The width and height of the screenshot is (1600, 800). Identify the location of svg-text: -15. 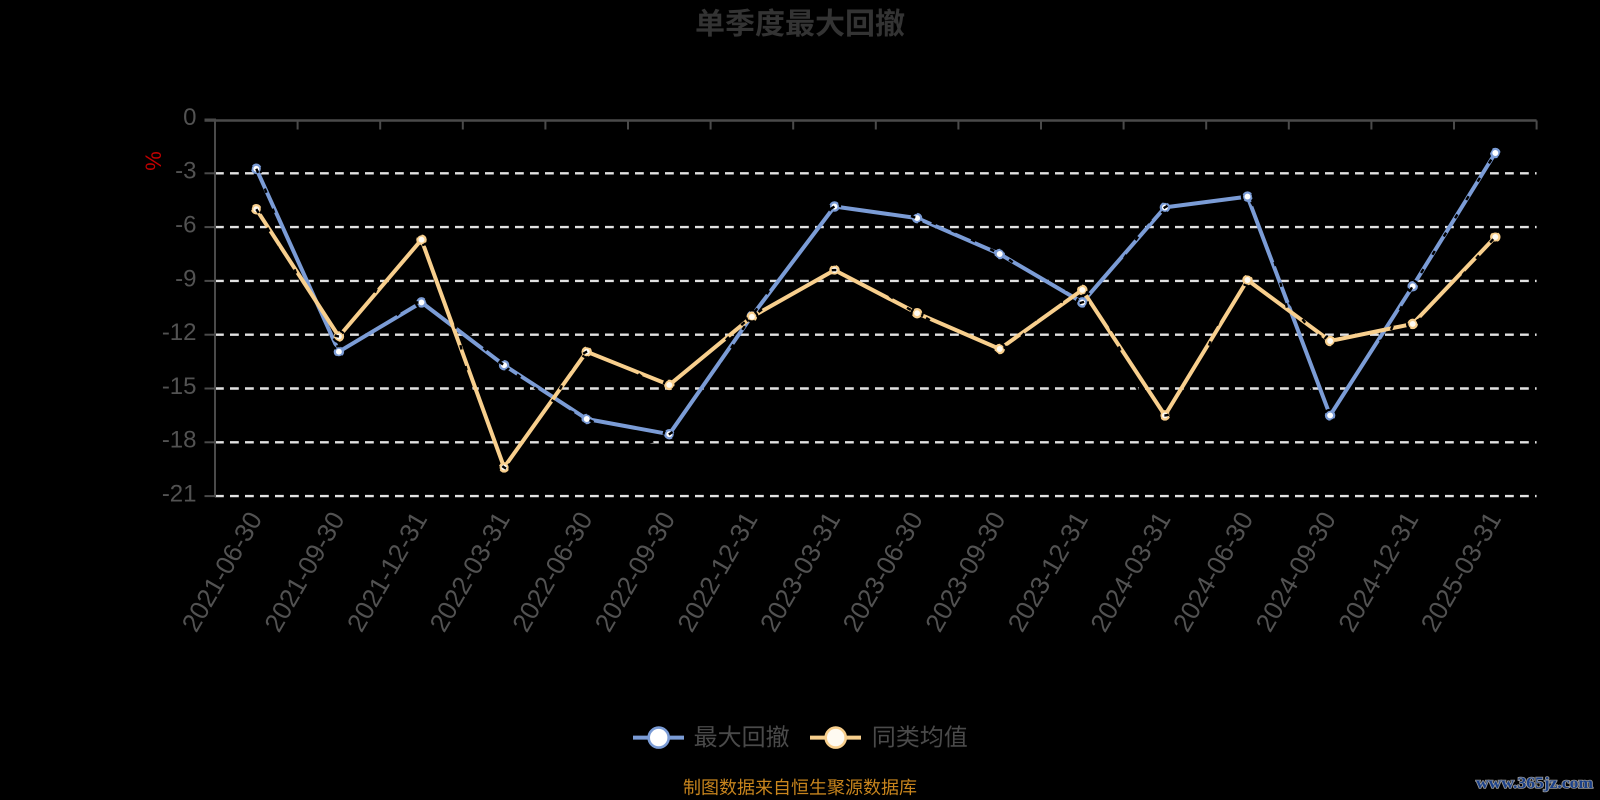
(179, 386).